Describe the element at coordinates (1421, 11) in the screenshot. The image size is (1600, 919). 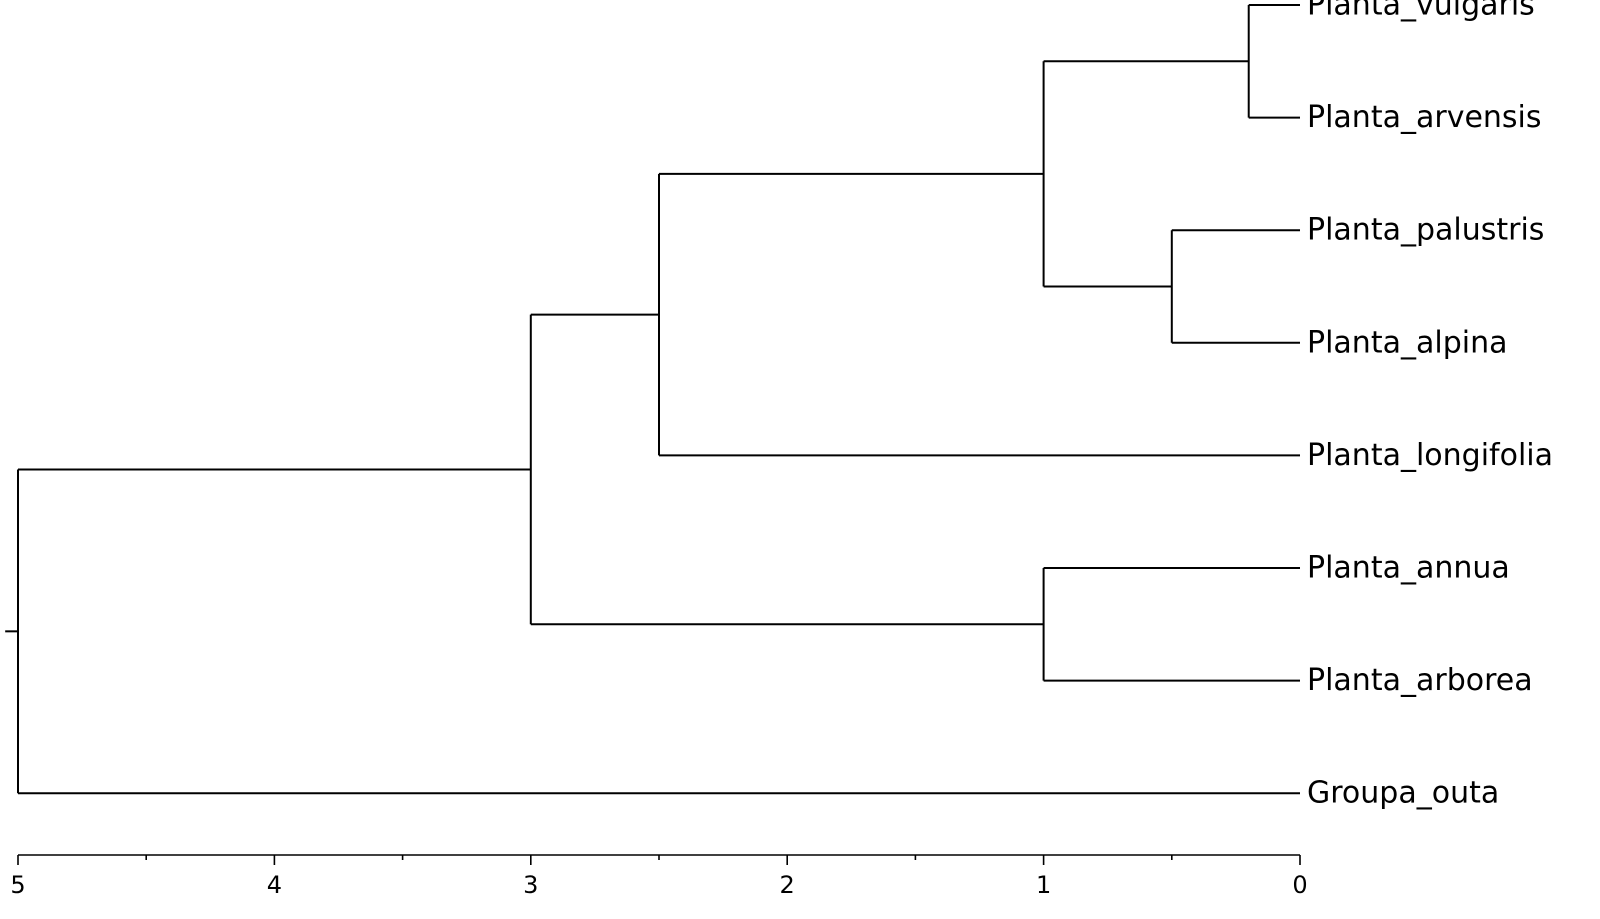
I see `leaf-label: Planta_vulgaris` at that location.